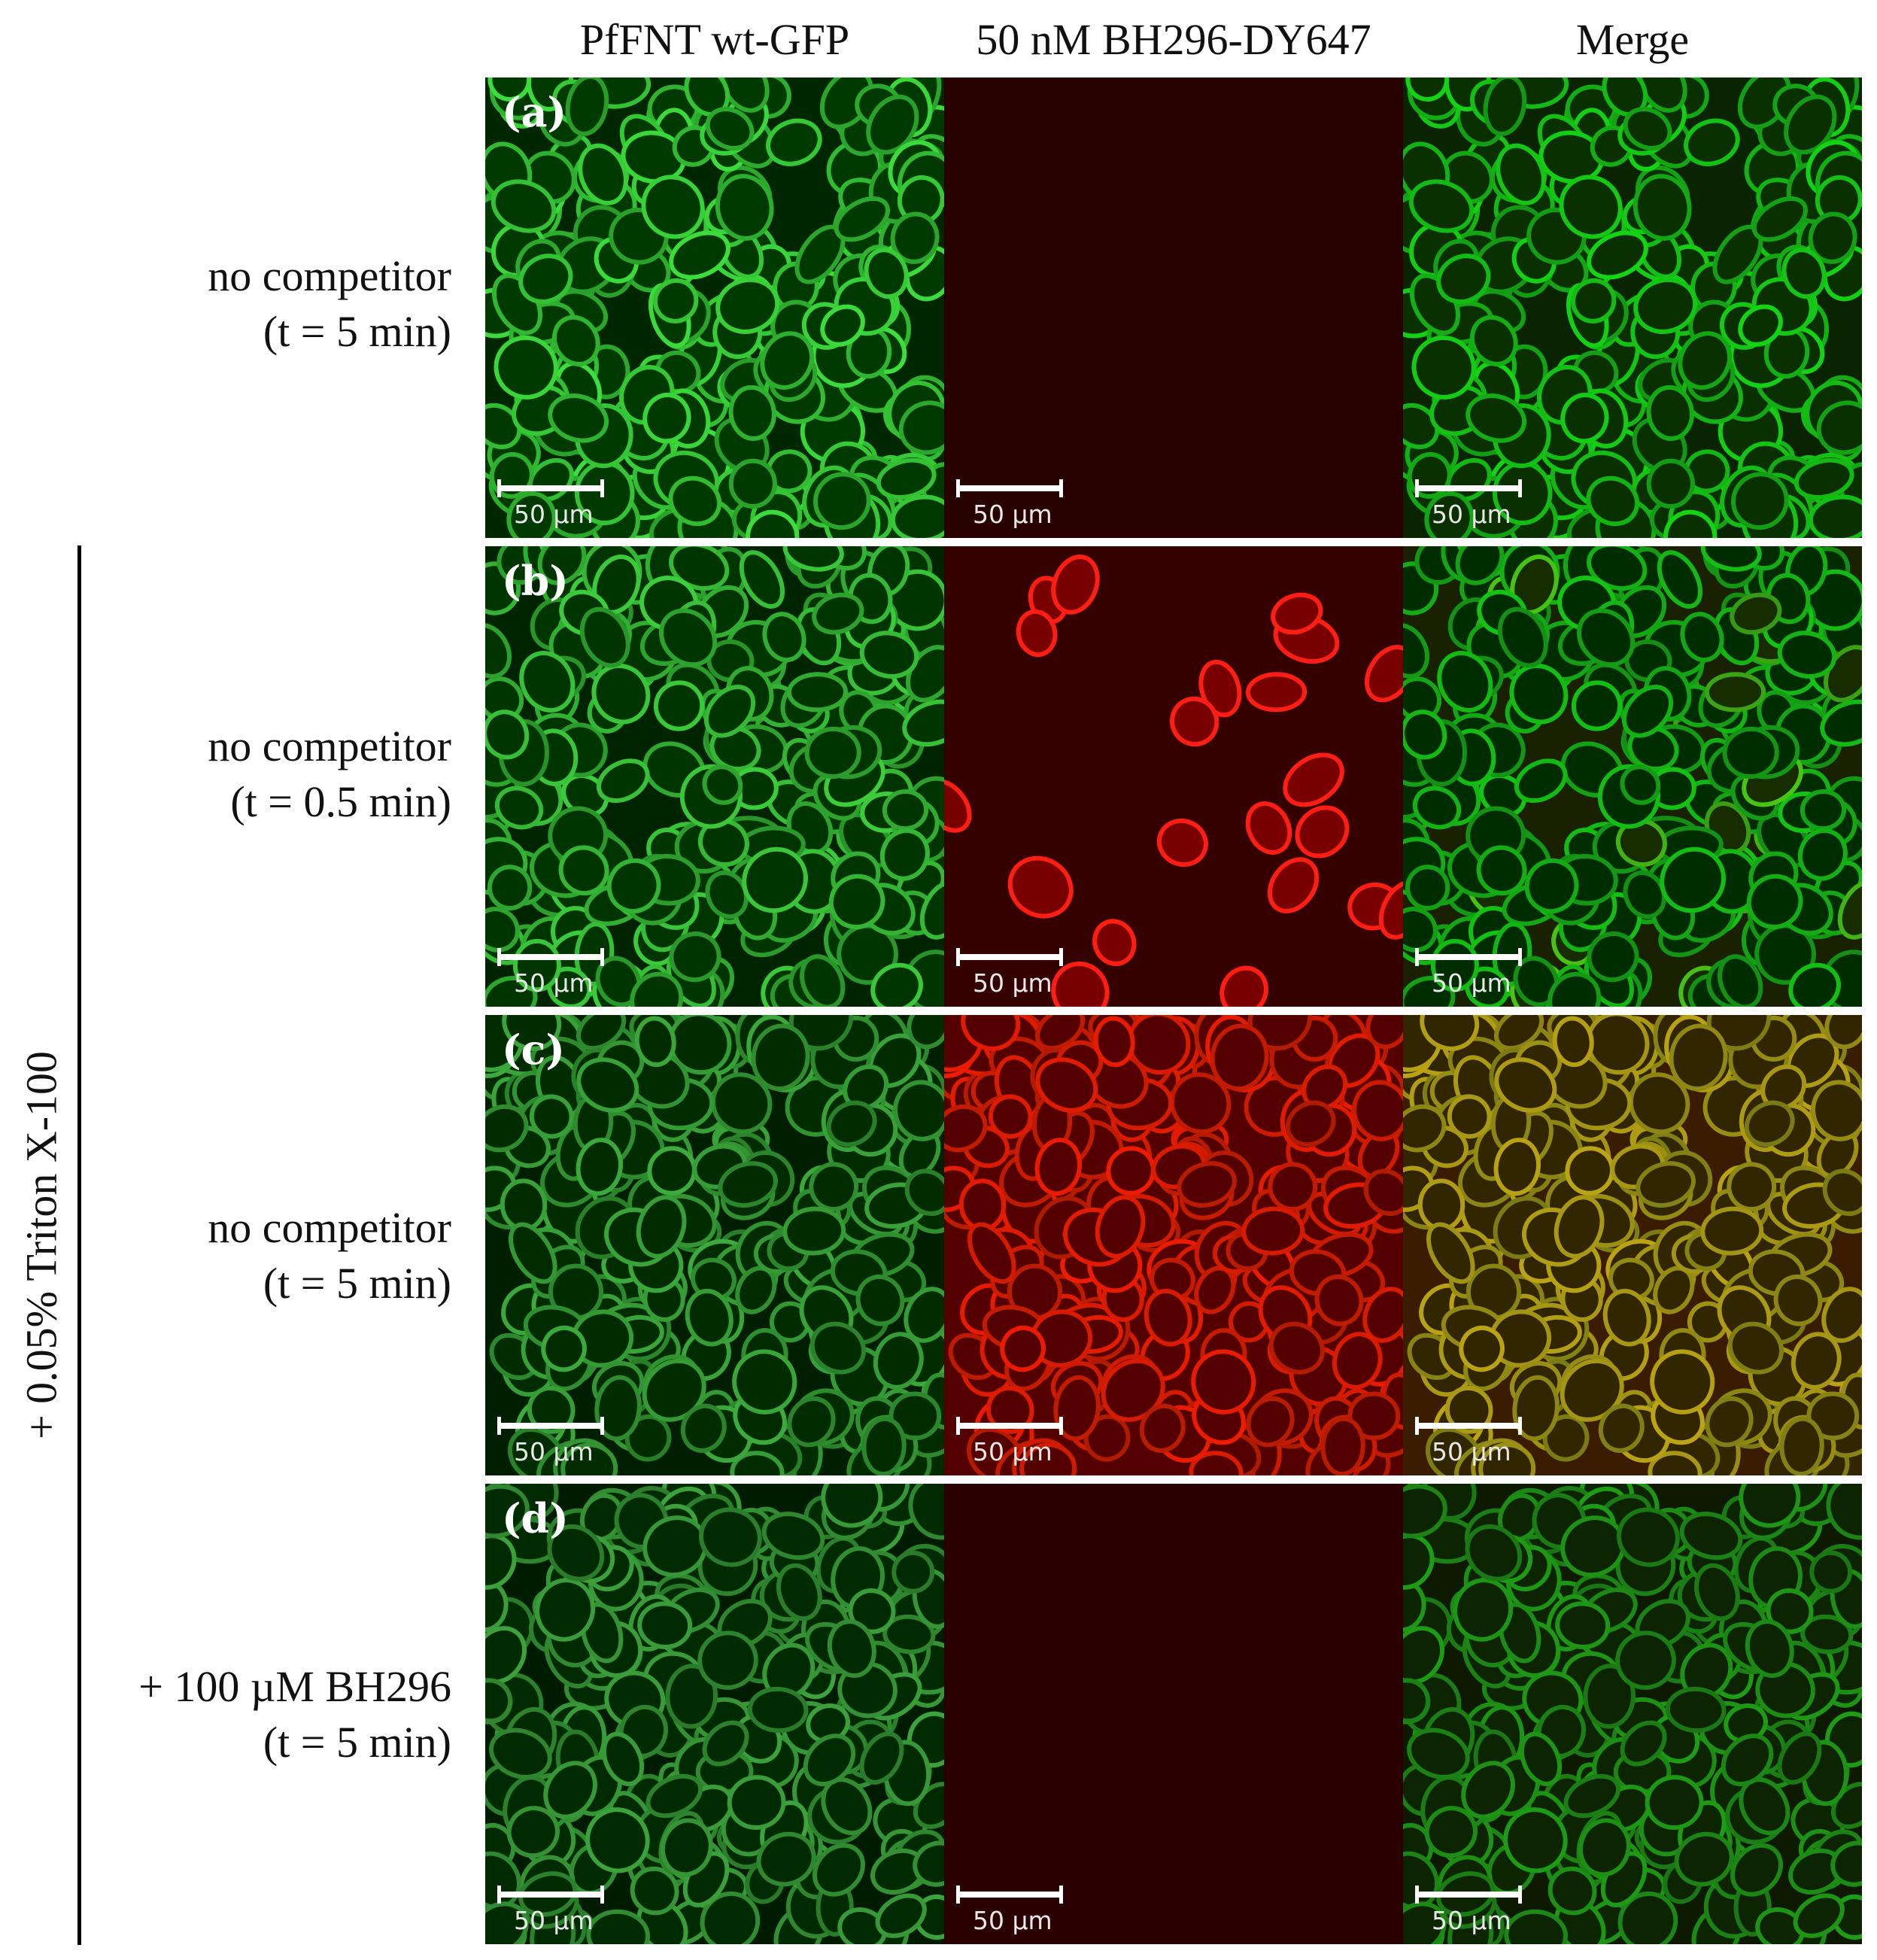 The image size is (1877, 1960). Describe the element at coordinates (1173, 776) in the screenshot. I see `micrograph-image-b-dye` at that location.